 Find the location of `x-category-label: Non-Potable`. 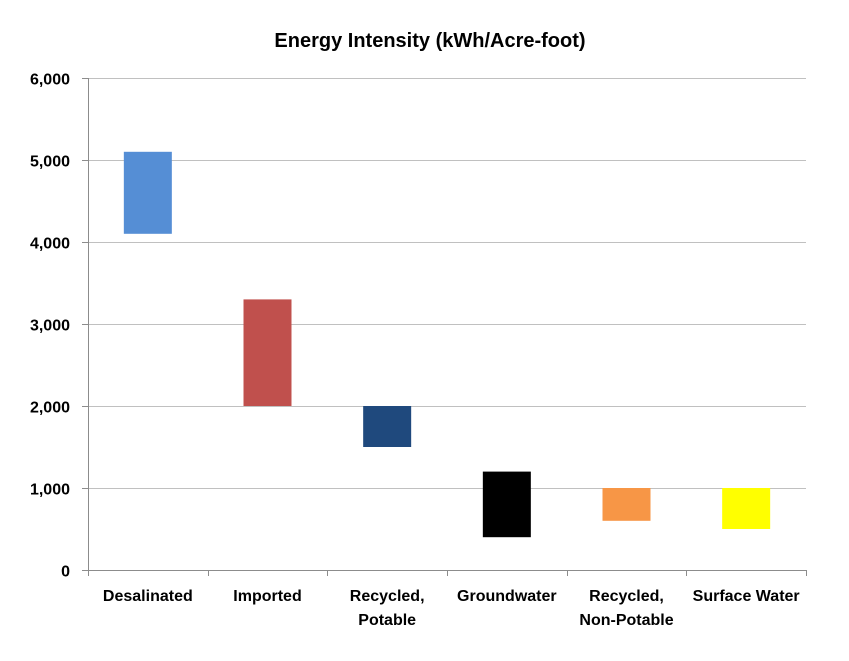

x-category-label: Non-Potable is located at coordinates (626, 620).